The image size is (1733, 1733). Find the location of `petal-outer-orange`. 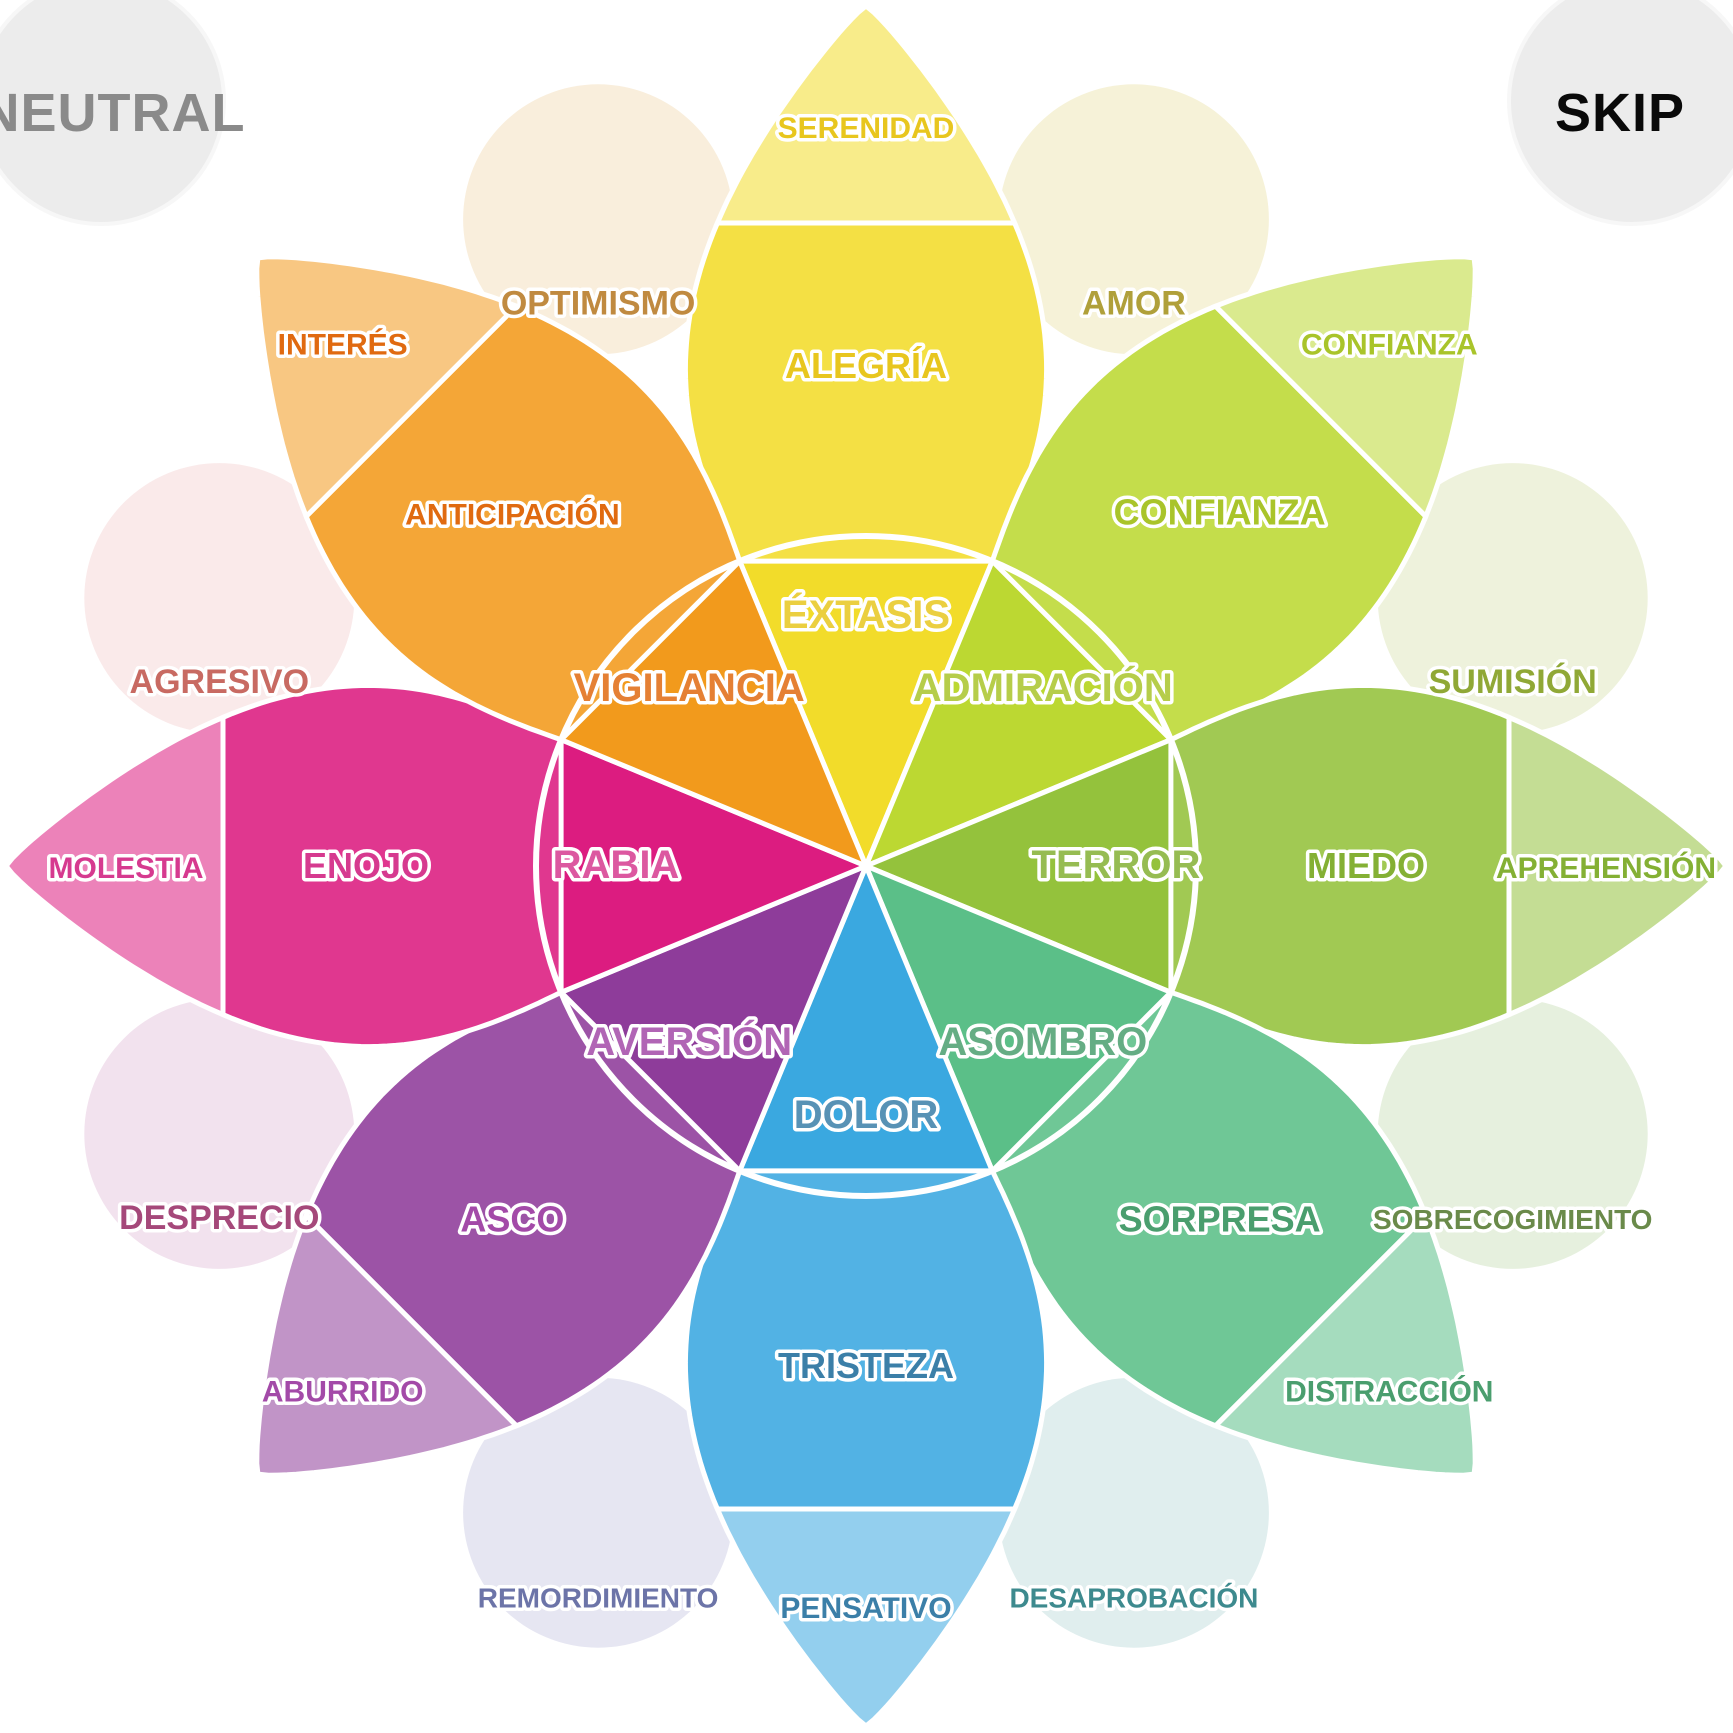

petal-outer-orange is located at coordinates (387, 387).